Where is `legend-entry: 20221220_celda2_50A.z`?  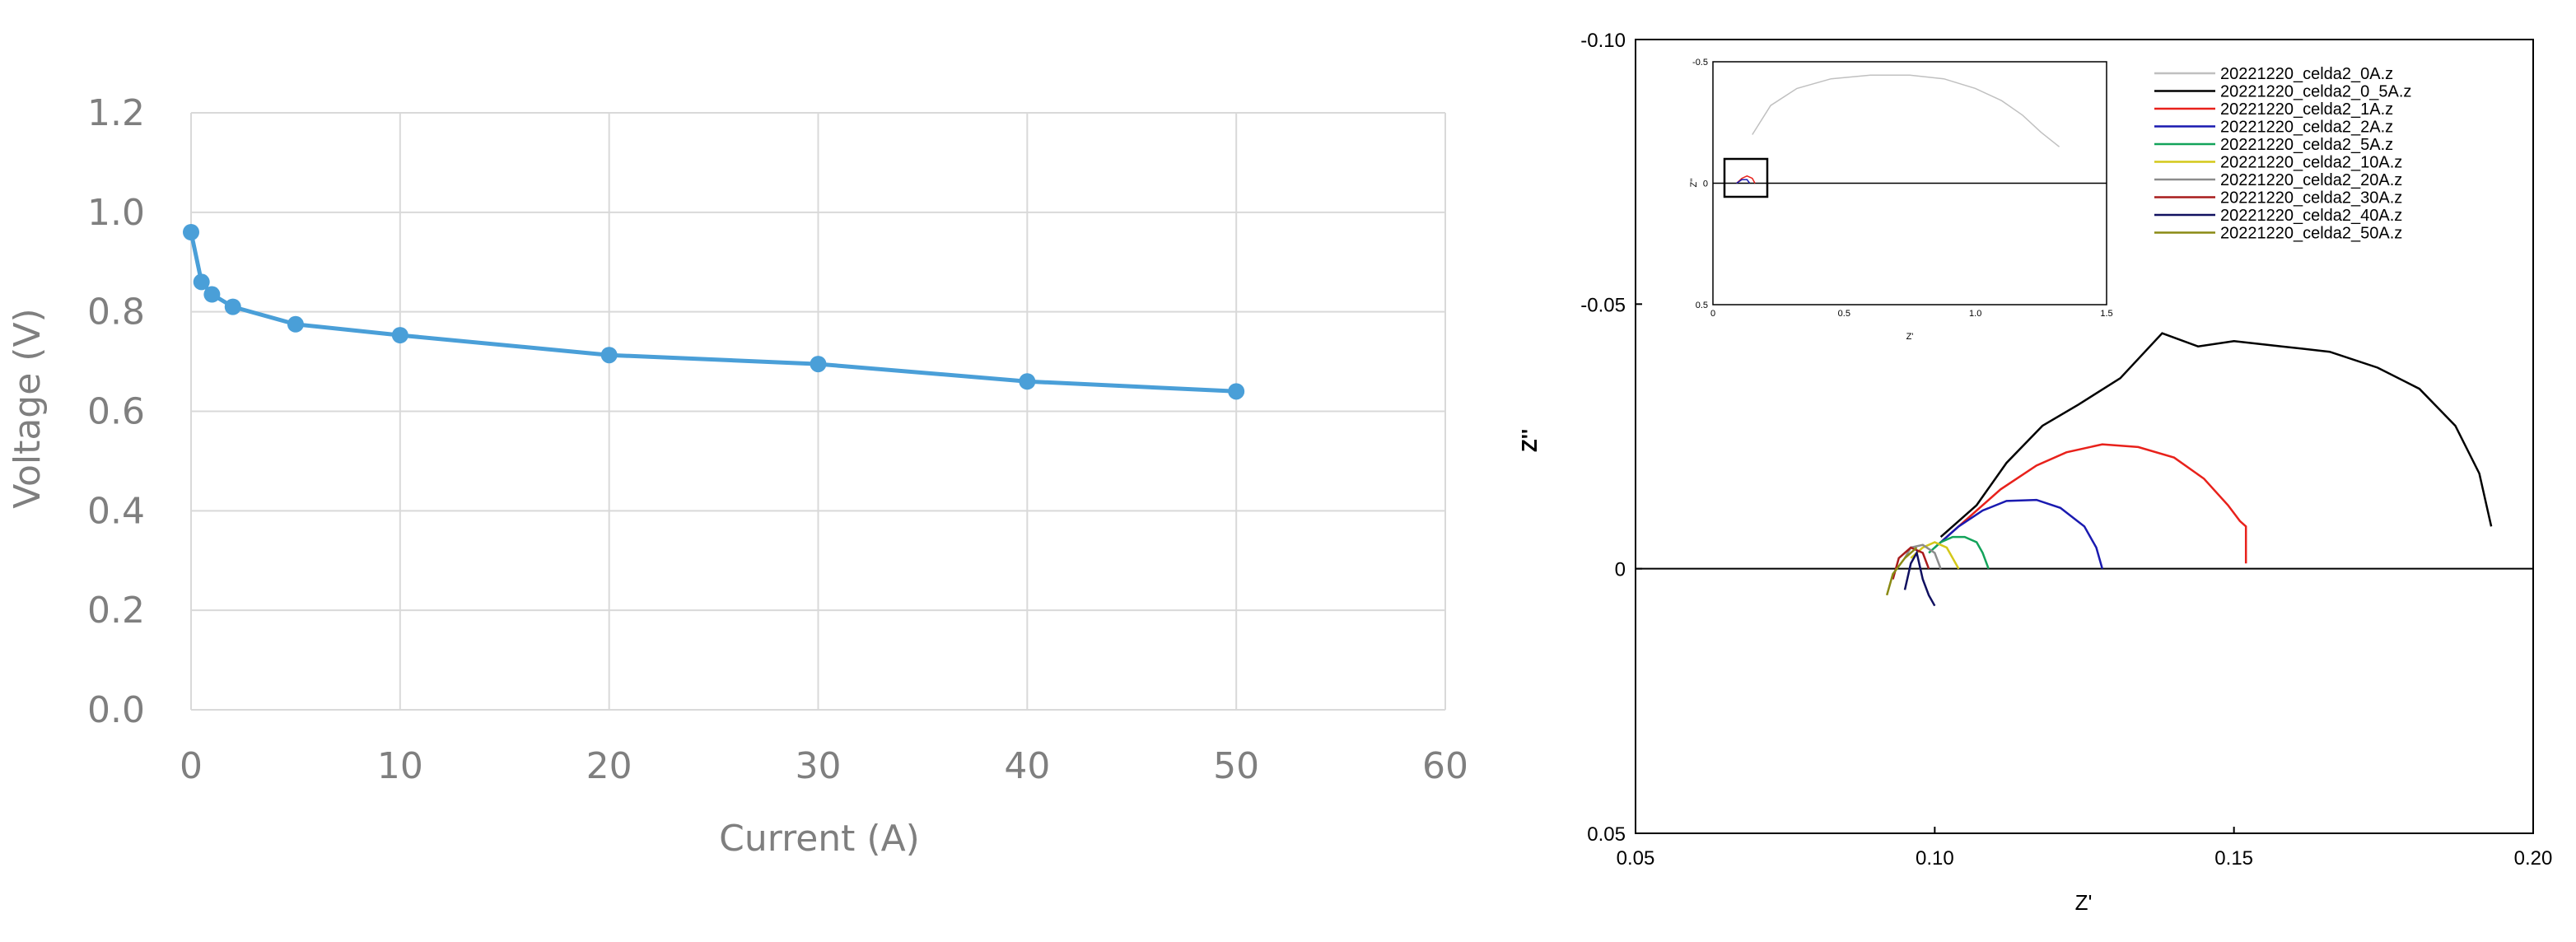 legend-entry: 20221220_celda2_50A.z is located at coordinates (2311, 234).